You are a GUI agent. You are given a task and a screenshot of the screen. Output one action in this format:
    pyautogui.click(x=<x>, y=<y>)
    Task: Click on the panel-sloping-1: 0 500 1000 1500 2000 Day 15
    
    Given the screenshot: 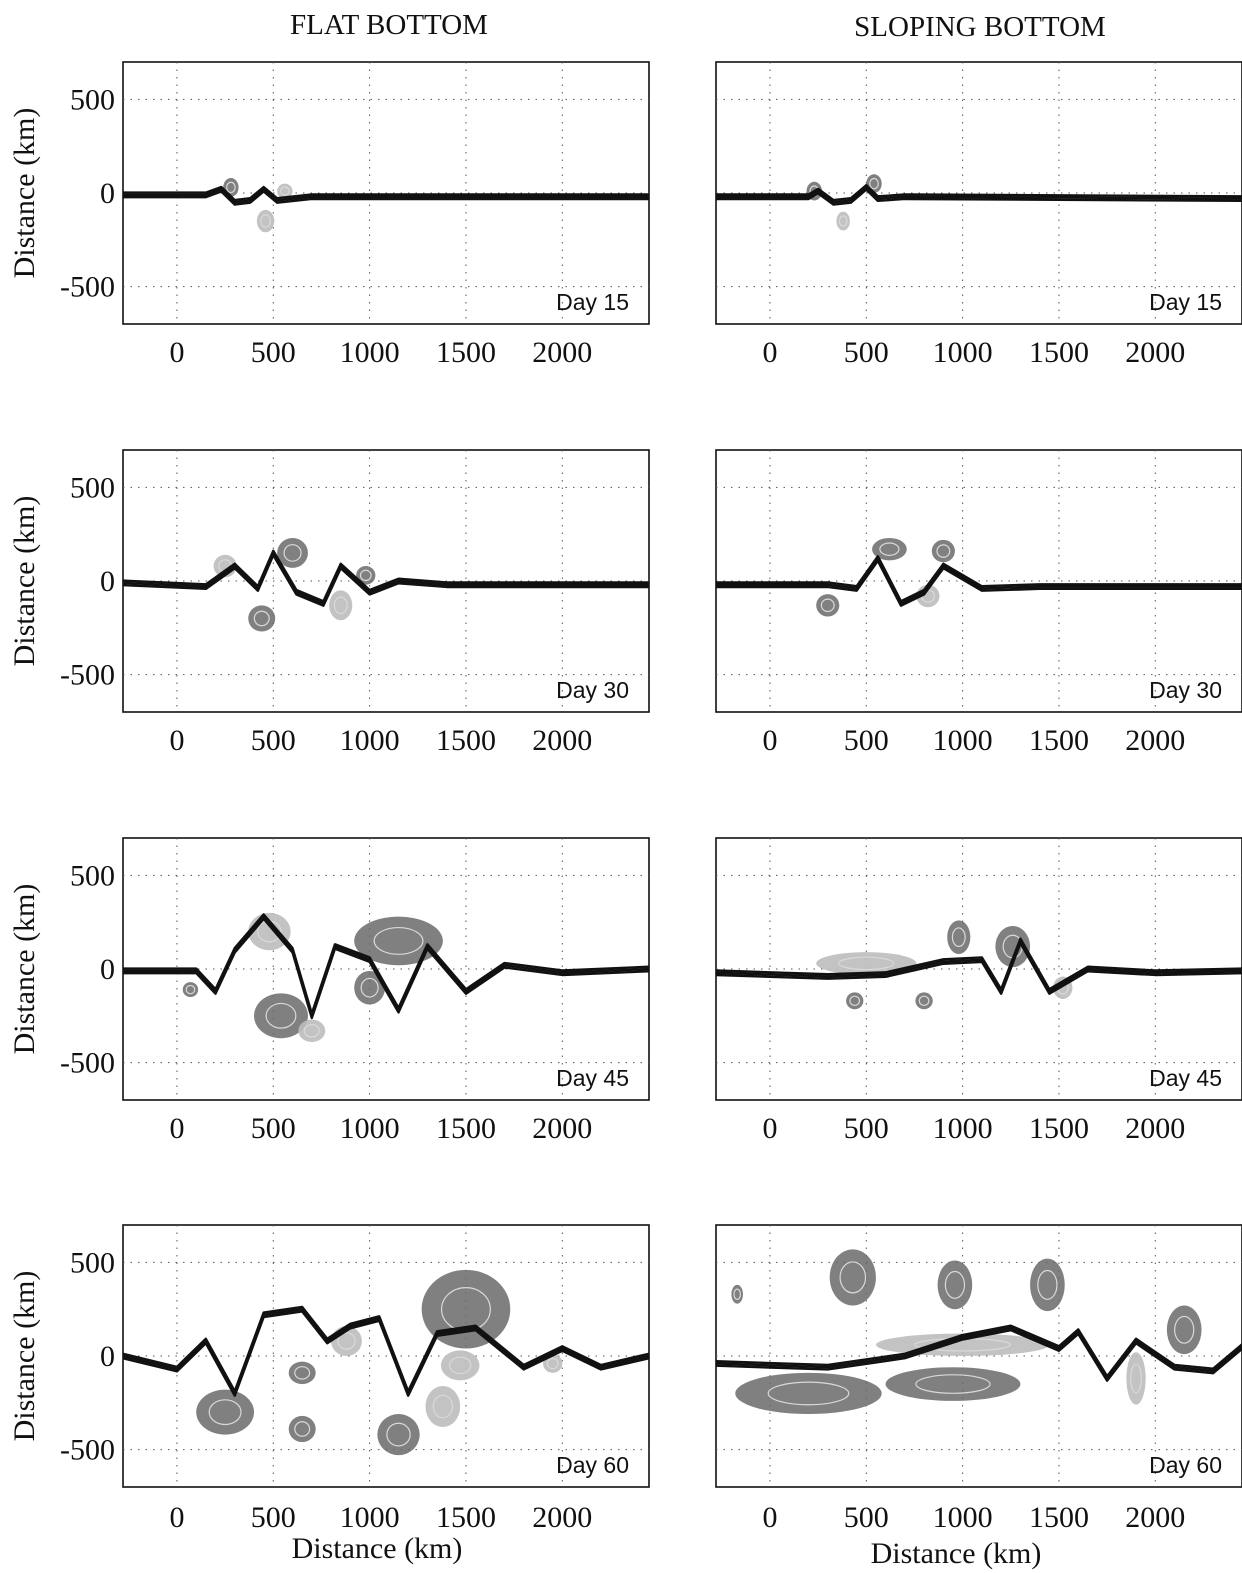 What is the action you would take?
    pyautogui.click(x=978, y=215)
    